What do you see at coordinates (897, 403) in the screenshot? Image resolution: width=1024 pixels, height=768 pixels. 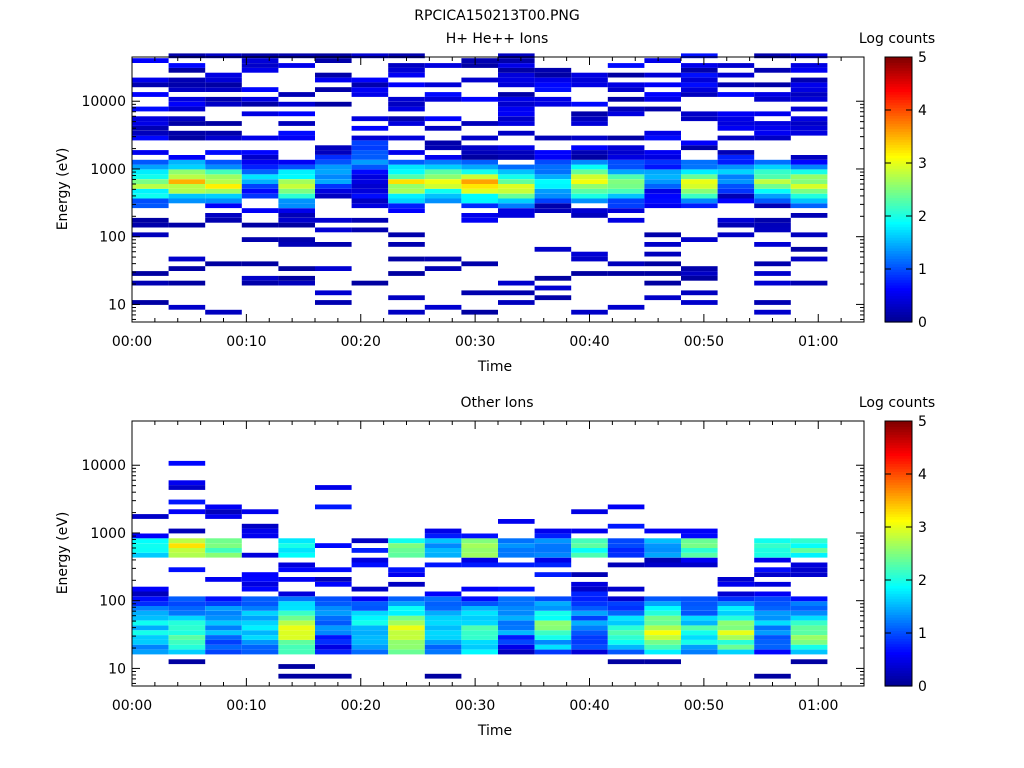 I see `panel-2-colorbar-label: Log counts` at bounding box center [897, 403].